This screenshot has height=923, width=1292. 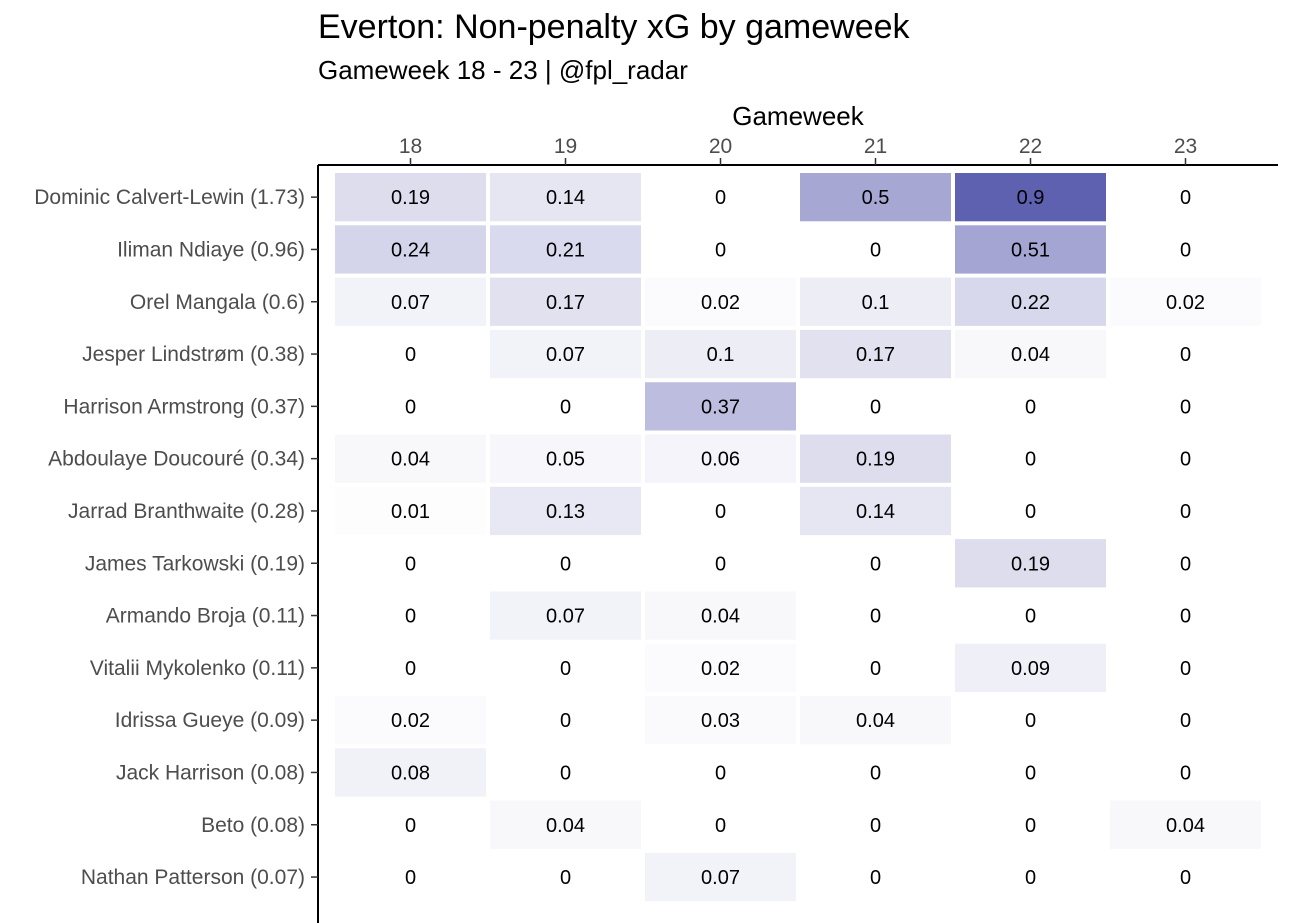 What do you see at coordinates (193, 354) in the screenshot?
I see `y-tick-label: Jesper Lindstrøm (0.38)` at bounding box center [193, 354].